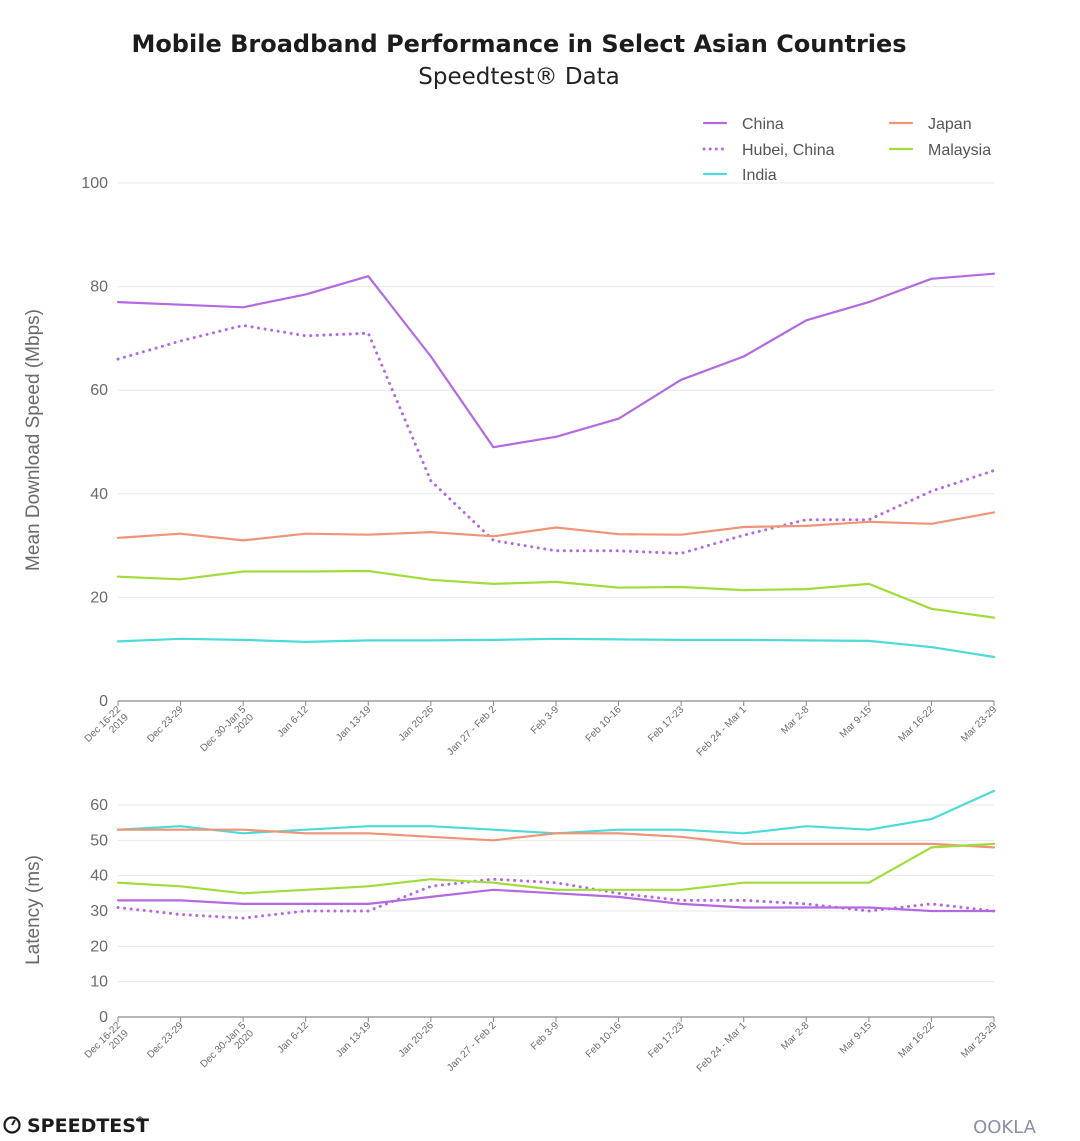 This screenshot has height=1141, width=1080. Describe the element at coordinates (917, 724) in the screenshot. I see `download-xtick-label: Mar 16-22` at that location.